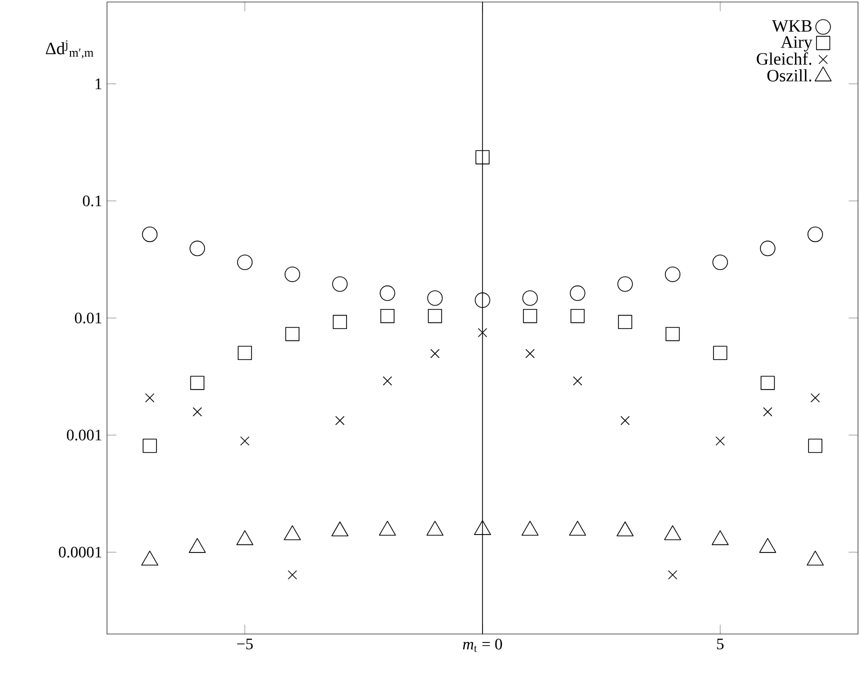 Image resolution: width=860 pixels, height=679 pixels. I want to click on y-tick-label: 0.001, so click(84, 435).